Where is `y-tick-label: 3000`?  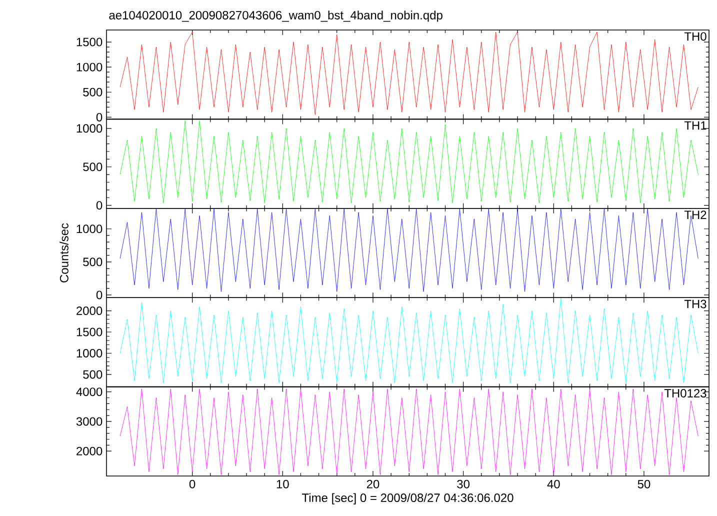 y-tick-label: 3000 is located at coordinates (89, 421).